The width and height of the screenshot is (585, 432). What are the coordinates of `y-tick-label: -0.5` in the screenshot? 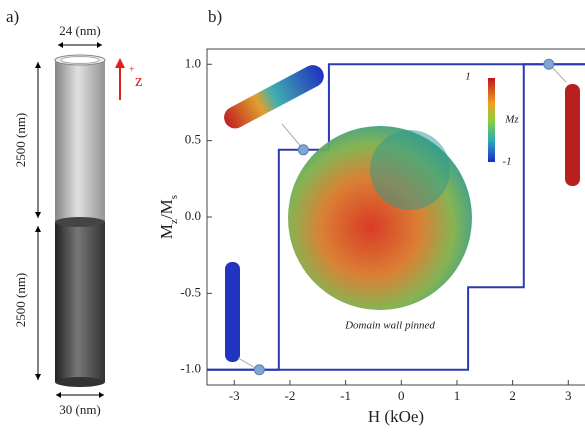 It's located at (190, 291).